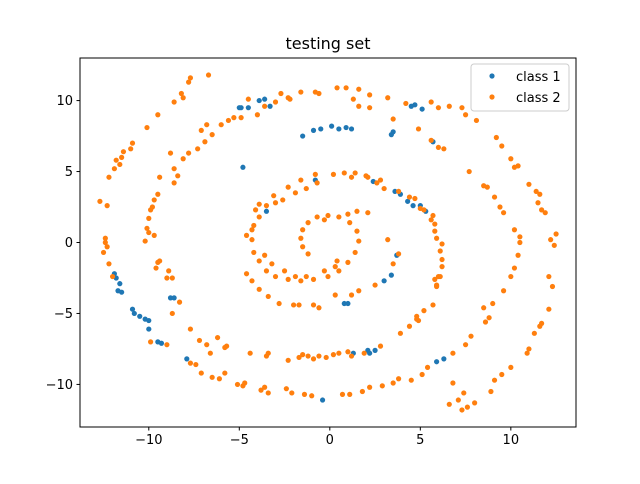 The image size is (640, 484). I want to click on y-tick-label: 10, so click(64, 101).